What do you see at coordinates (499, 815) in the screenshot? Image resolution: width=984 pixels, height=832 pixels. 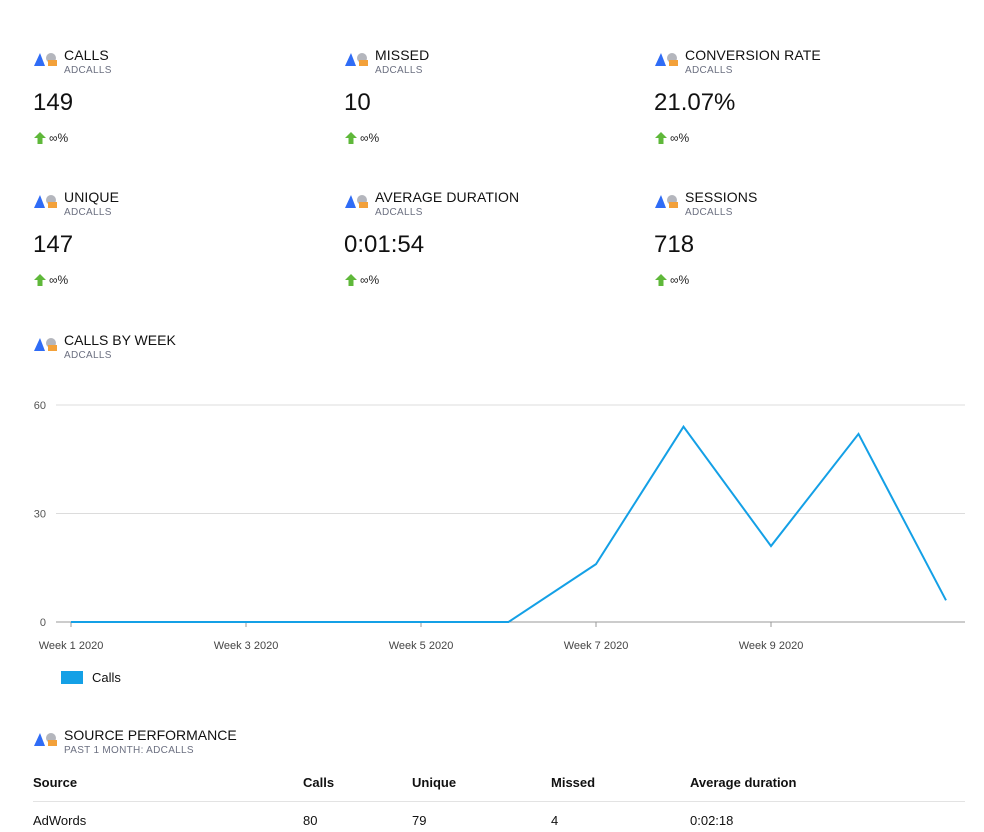 I see `table-row: AdWords 80 79 4 0:02:18` at bounding box center [499, 815].